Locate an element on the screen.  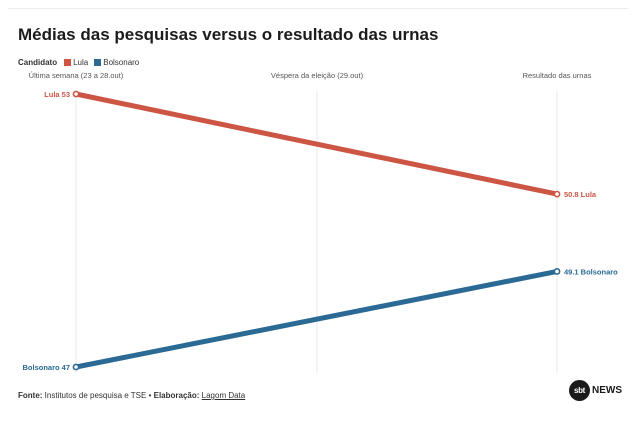
data-label-bolsonaro-start: Bolsonaro 47 is located at coordinates (46, 367).